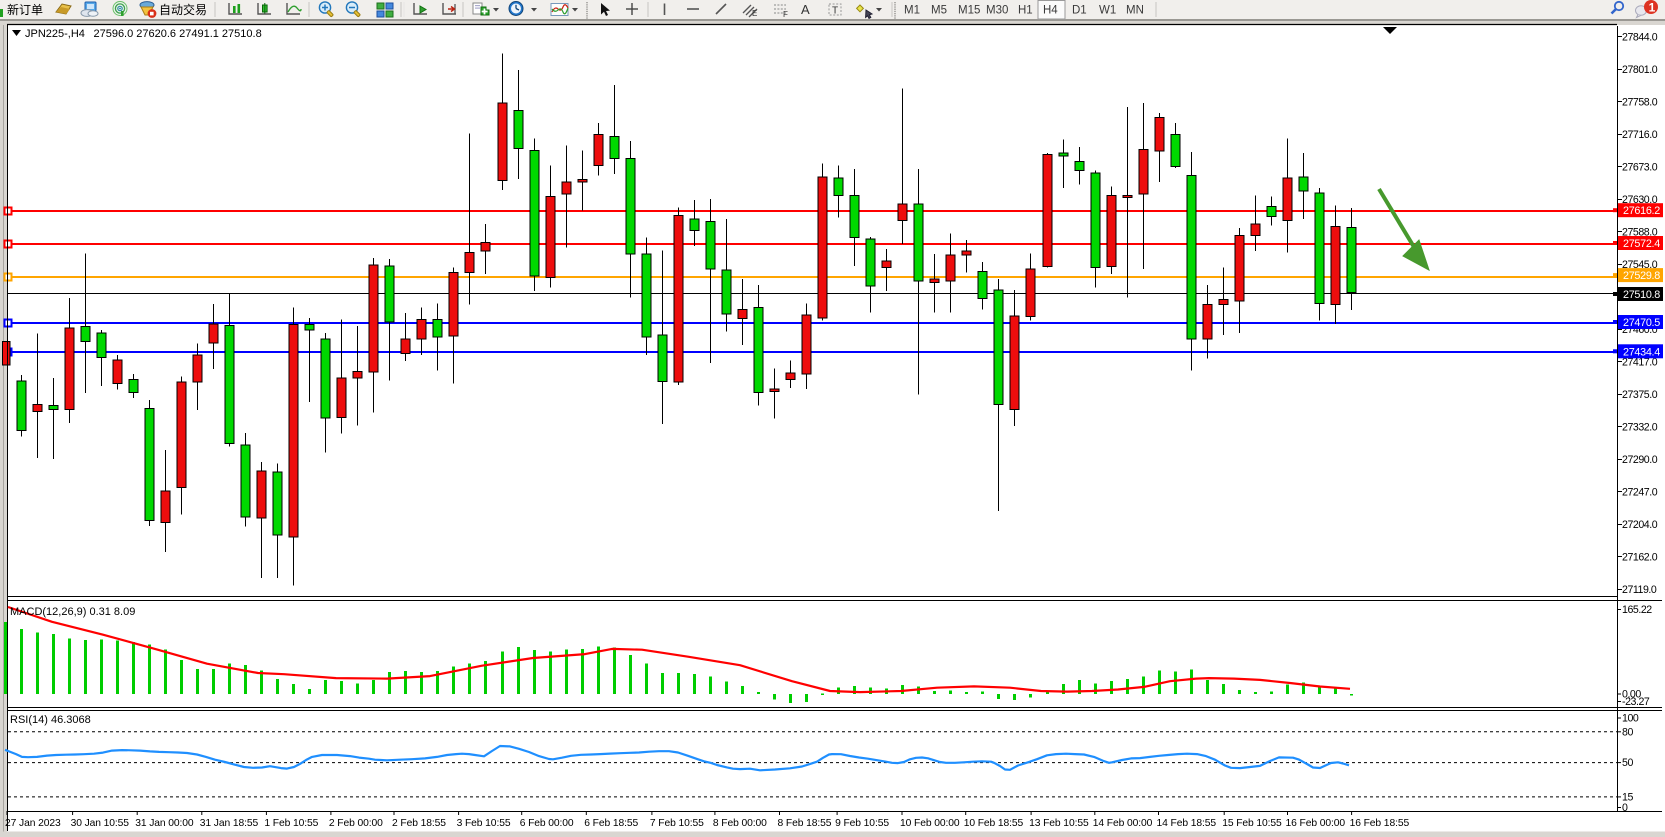 The height and width of the screenshot is (837, 1665). Describe the element at coordinates (1641, 295) in the screenshot. I see `svg-text: 27510.8` at that location.